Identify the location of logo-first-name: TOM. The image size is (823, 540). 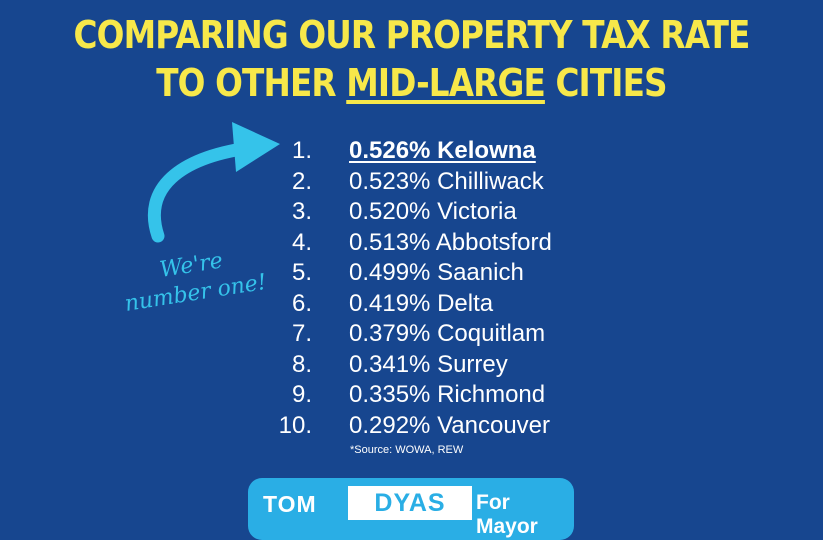
(290, 504).